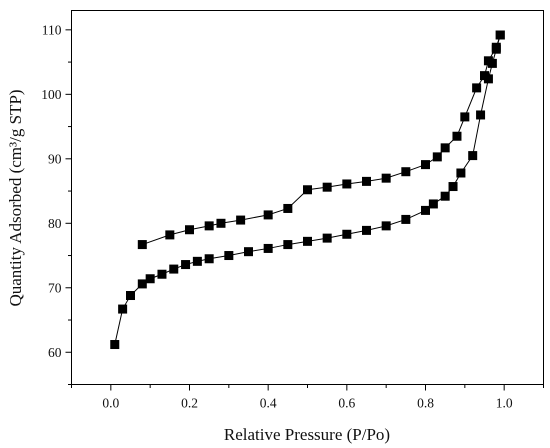 This screenshot has height=448, width=550. Describe the element at coordinates (189, 403) in the screenshot. I see `x-tick-label: 0.2` at that location.